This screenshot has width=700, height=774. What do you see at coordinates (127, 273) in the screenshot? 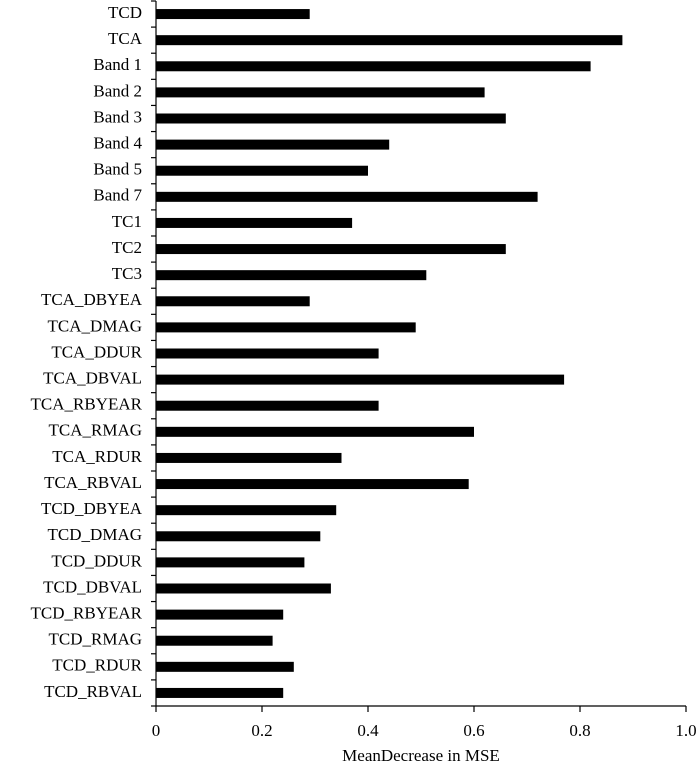
I see `y-tick-label: TC3` at bounding box center [127, 273].